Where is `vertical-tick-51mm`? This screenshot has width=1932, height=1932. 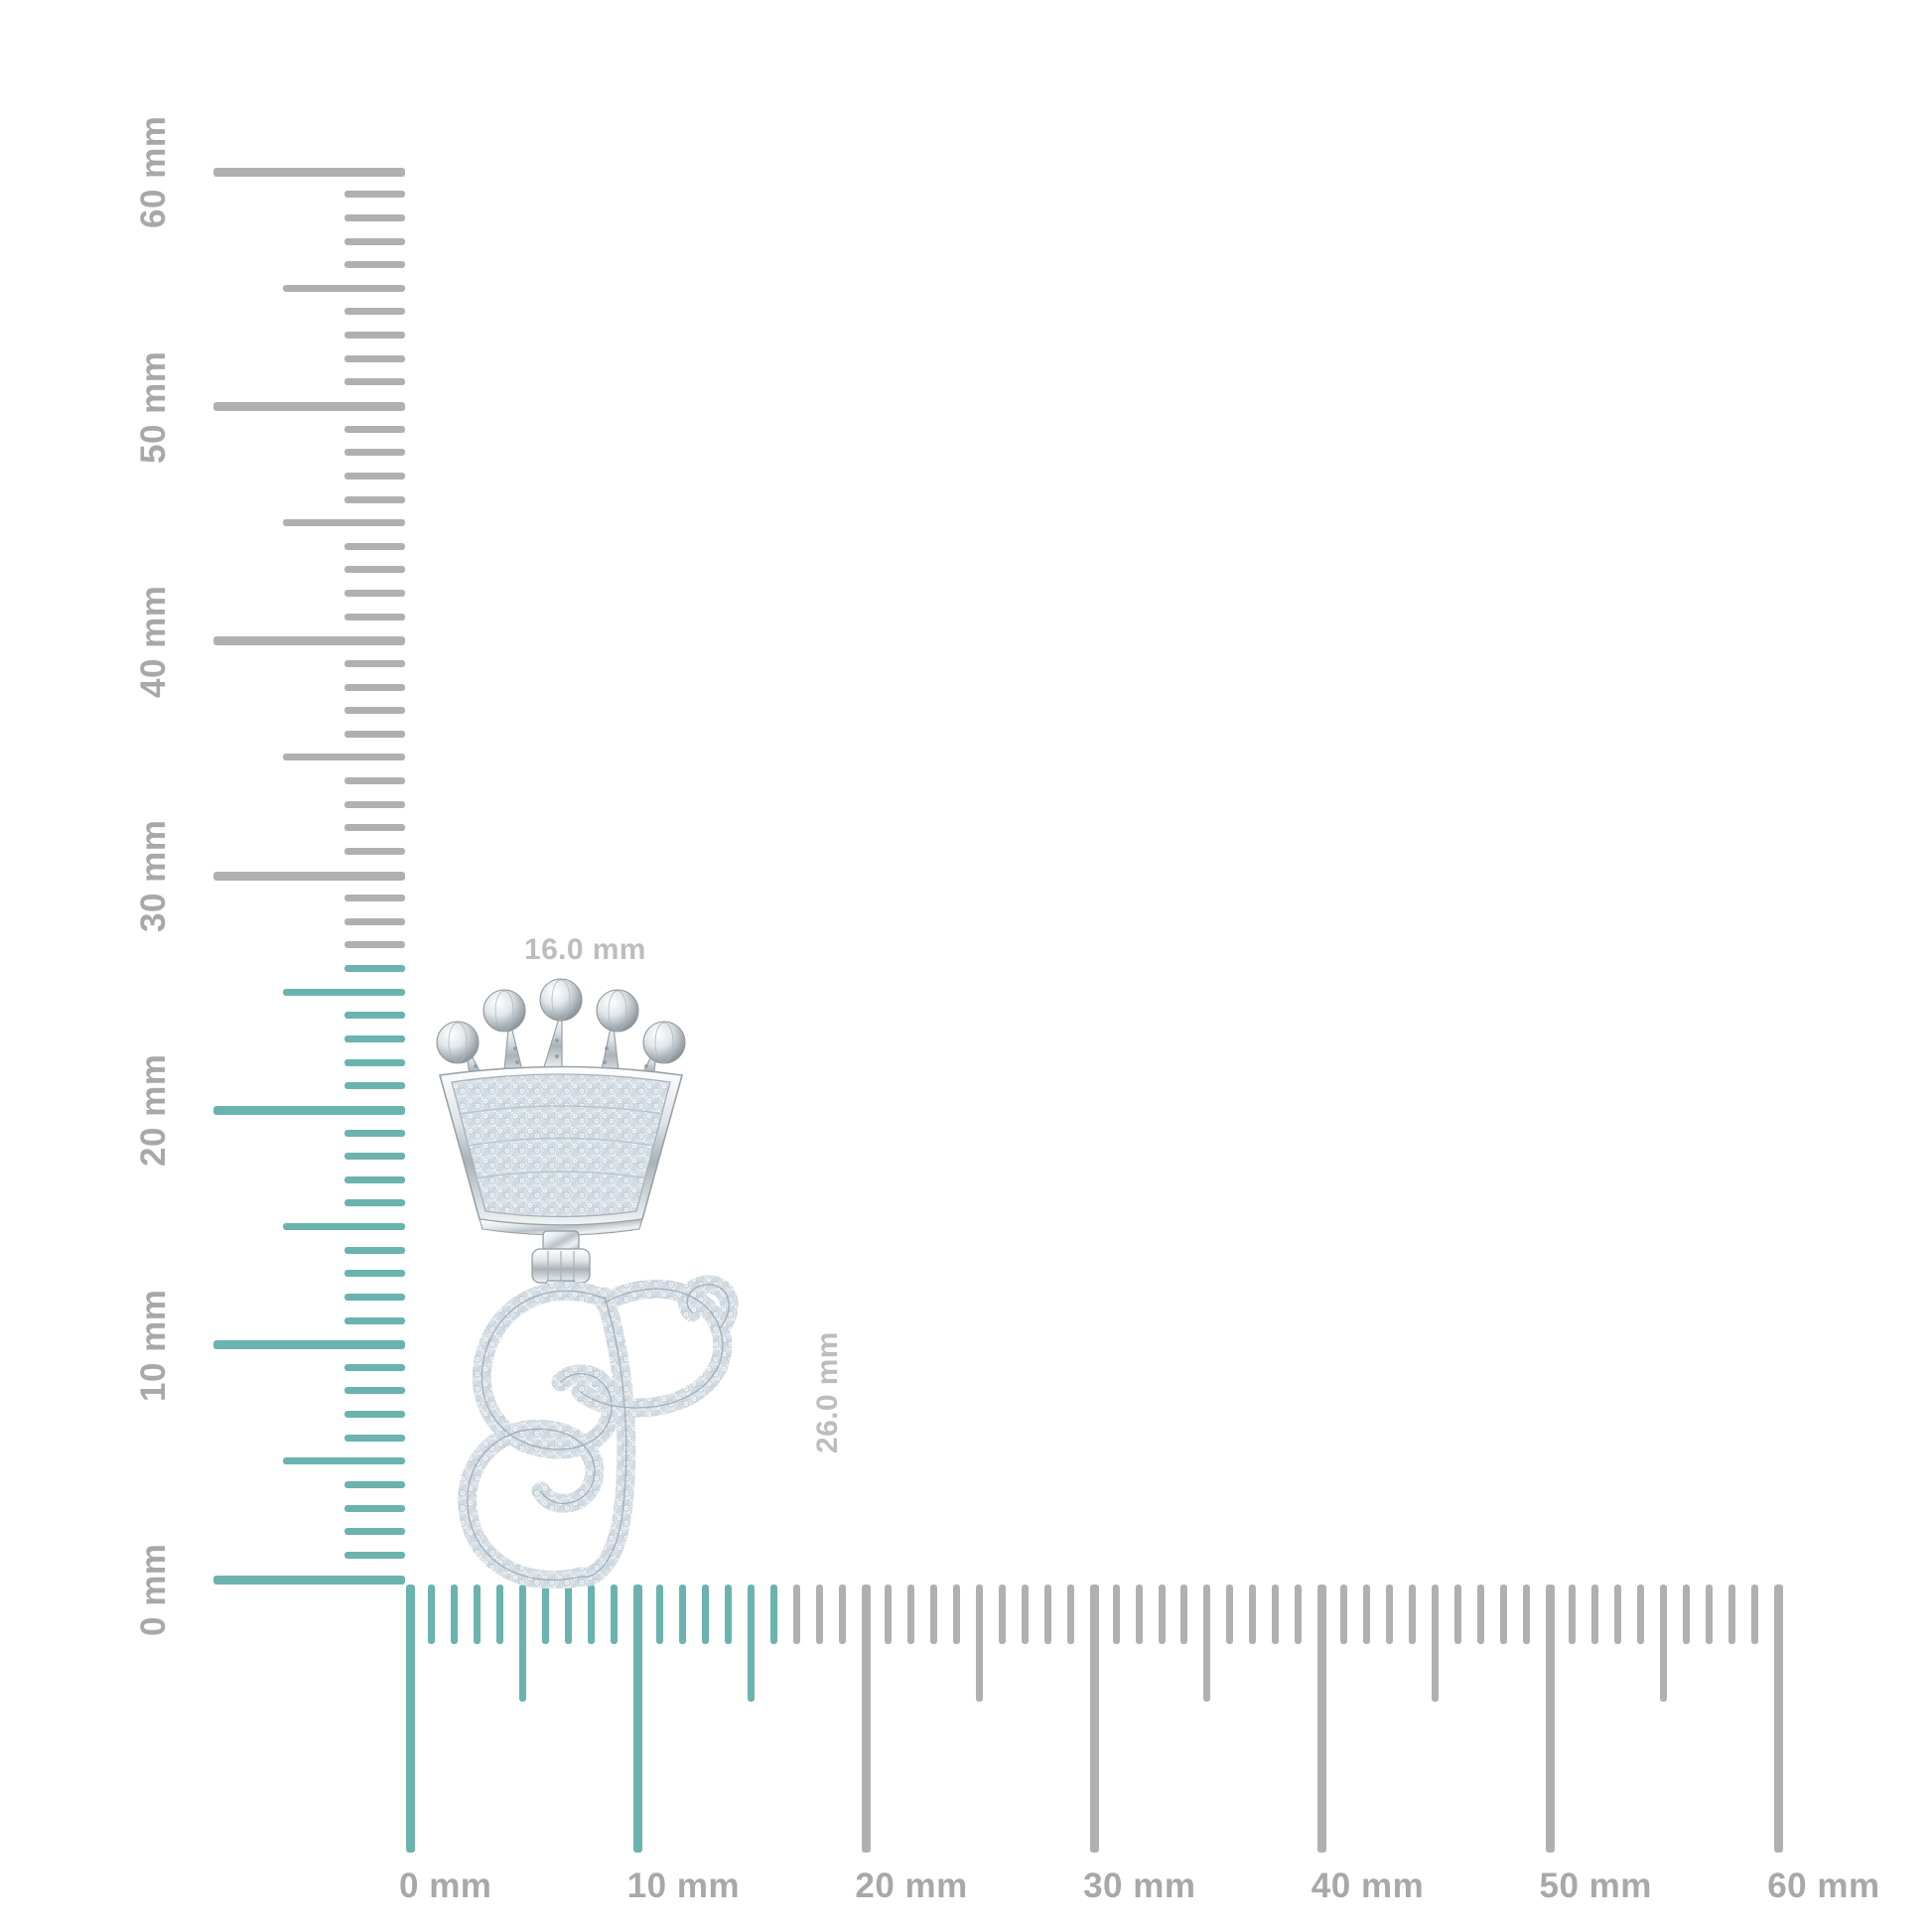
vertical-tick-51mm is located at coordinates (375, 382).